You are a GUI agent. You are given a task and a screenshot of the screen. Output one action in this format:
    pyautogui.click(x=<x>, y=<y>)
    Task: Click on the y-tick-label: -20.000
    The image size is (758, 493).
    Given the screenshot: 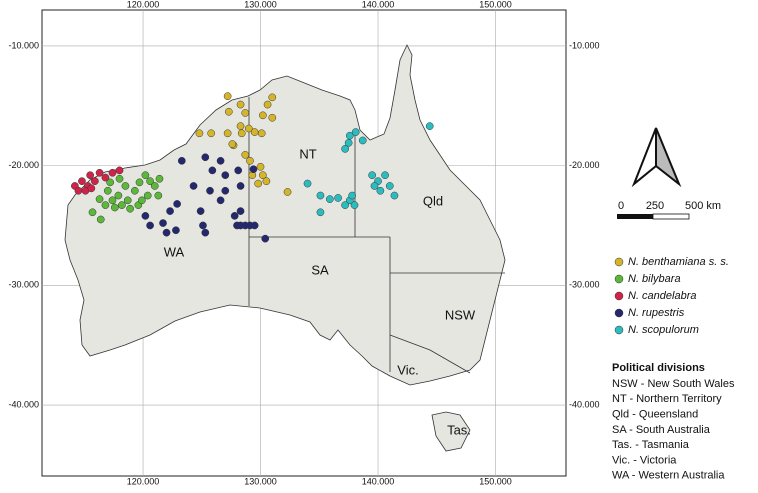 What is the action you would take?
    pyautogui.click(x=584, y=165)
    